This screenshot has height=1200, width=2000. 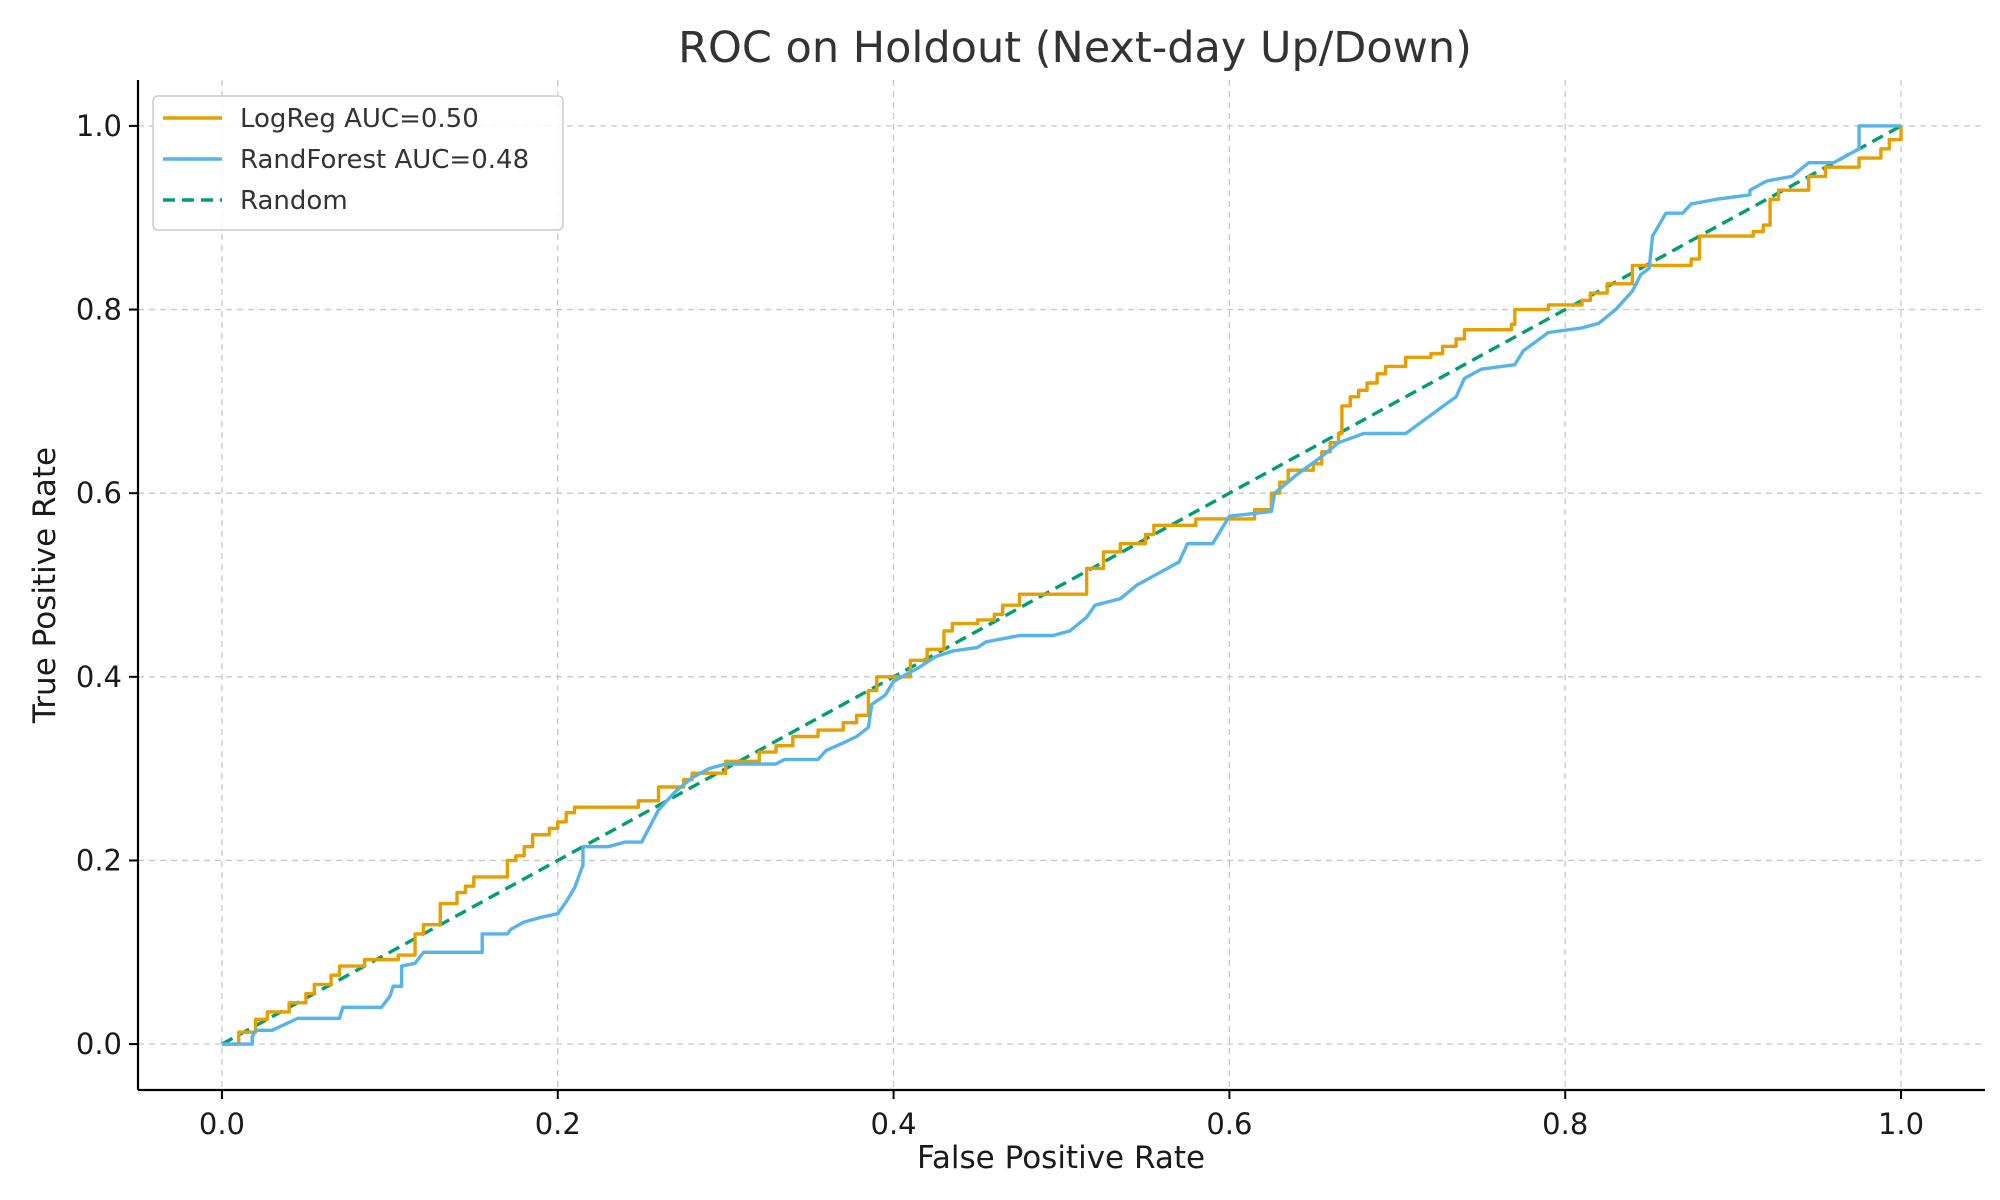 I want to click on y-tick-label: 1.0, so click(x=99, y=126).